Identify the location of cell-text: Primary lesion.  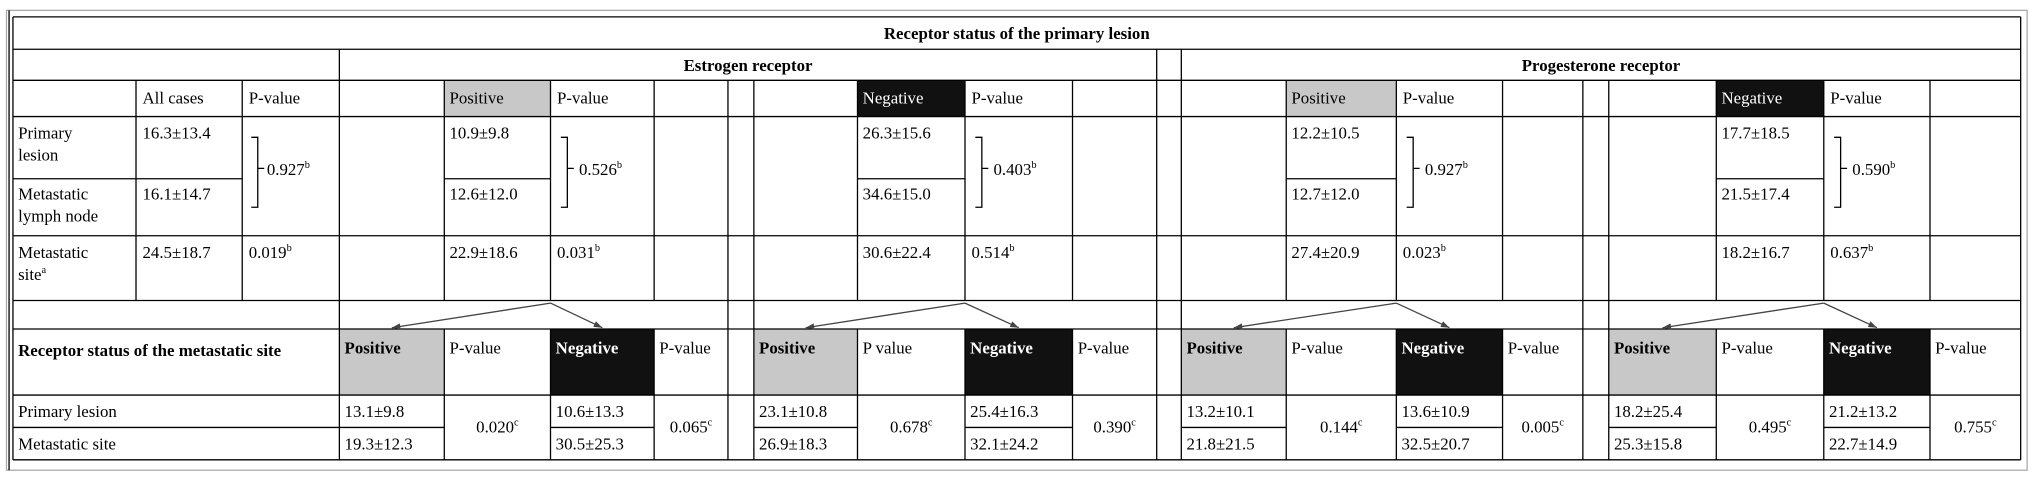
(45, 144).